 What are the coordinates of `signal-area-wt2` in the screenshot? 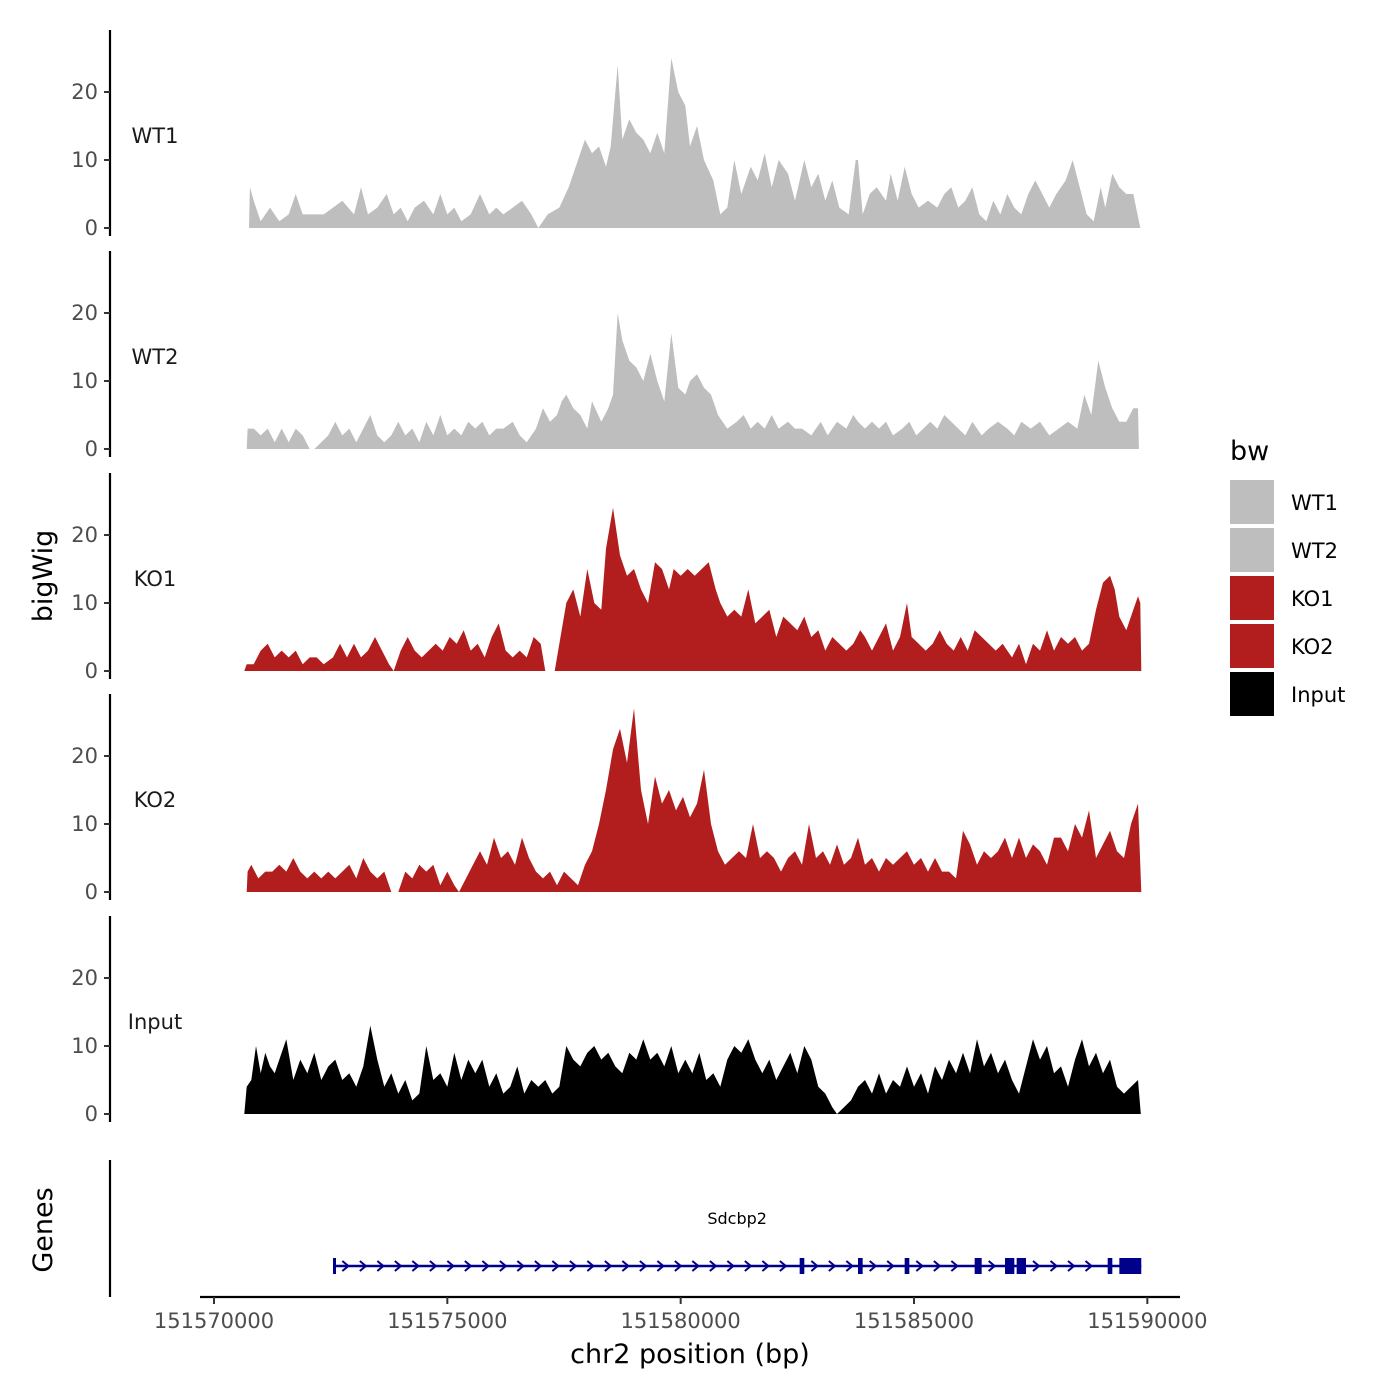 It's located at (692, 381).